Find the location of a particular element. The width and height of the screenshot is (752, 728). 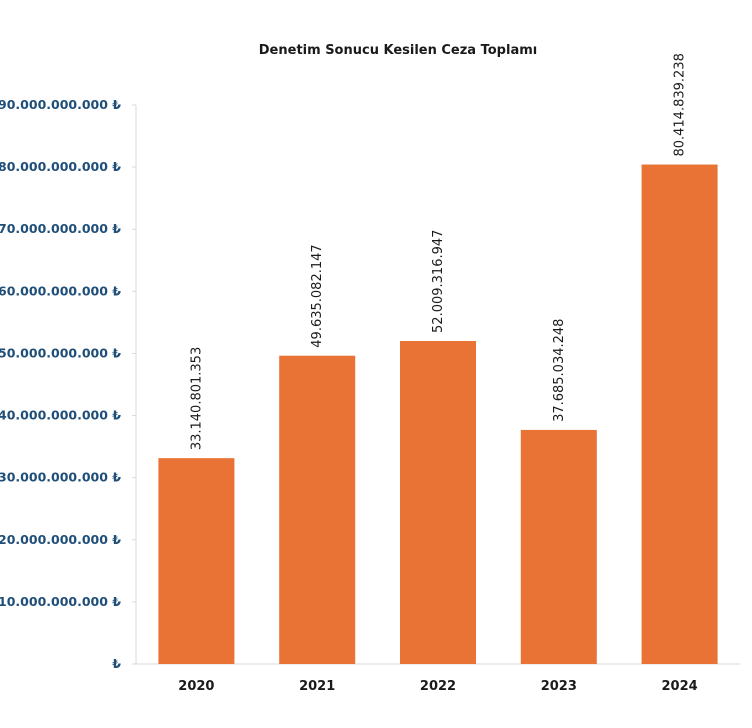

chart-title: Denetim Sonucu Kesilen Ceza Toplamı is located at coordinates (398, 50).